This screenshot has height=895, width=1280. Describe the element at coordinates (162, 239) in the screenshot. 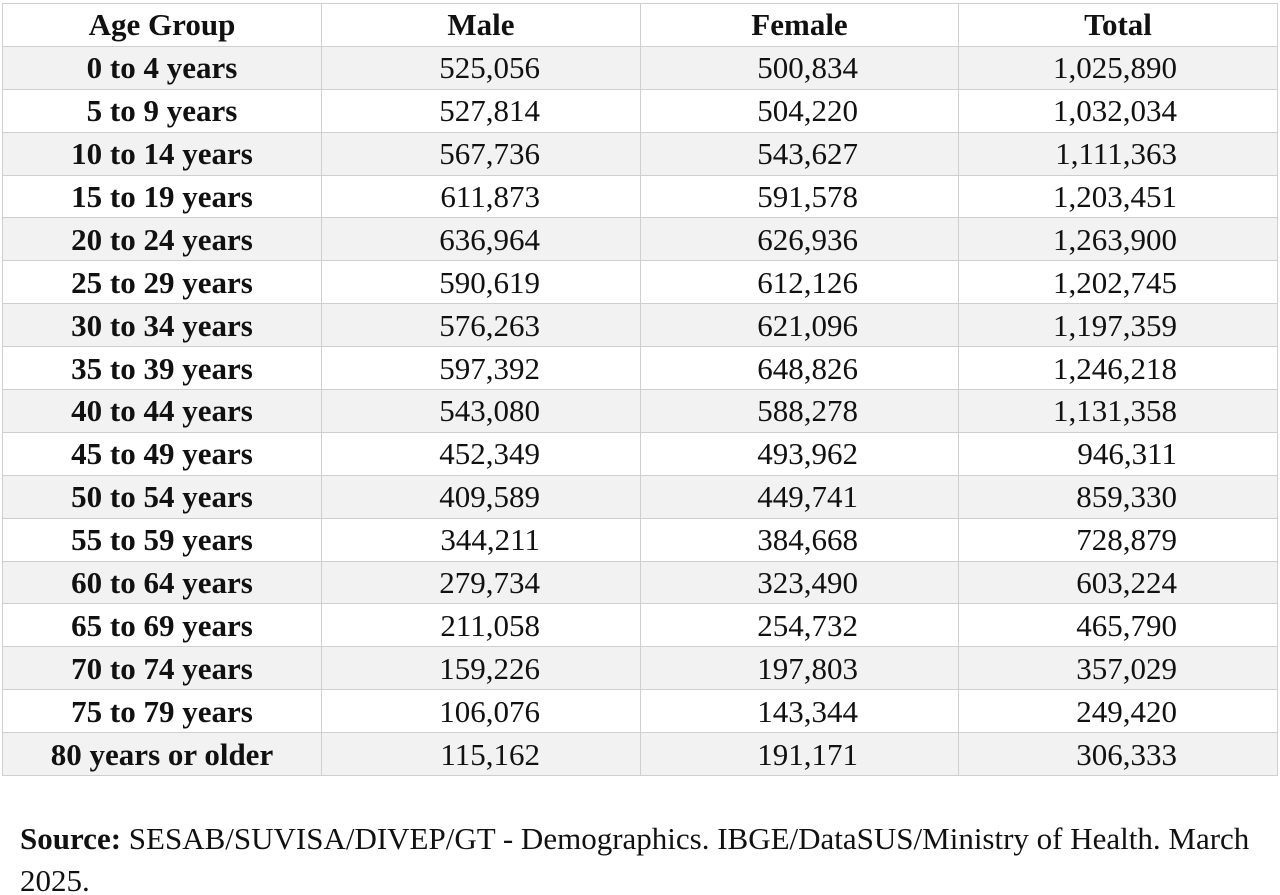

I see `age-group-cell: 20 to 24 years` at that location.